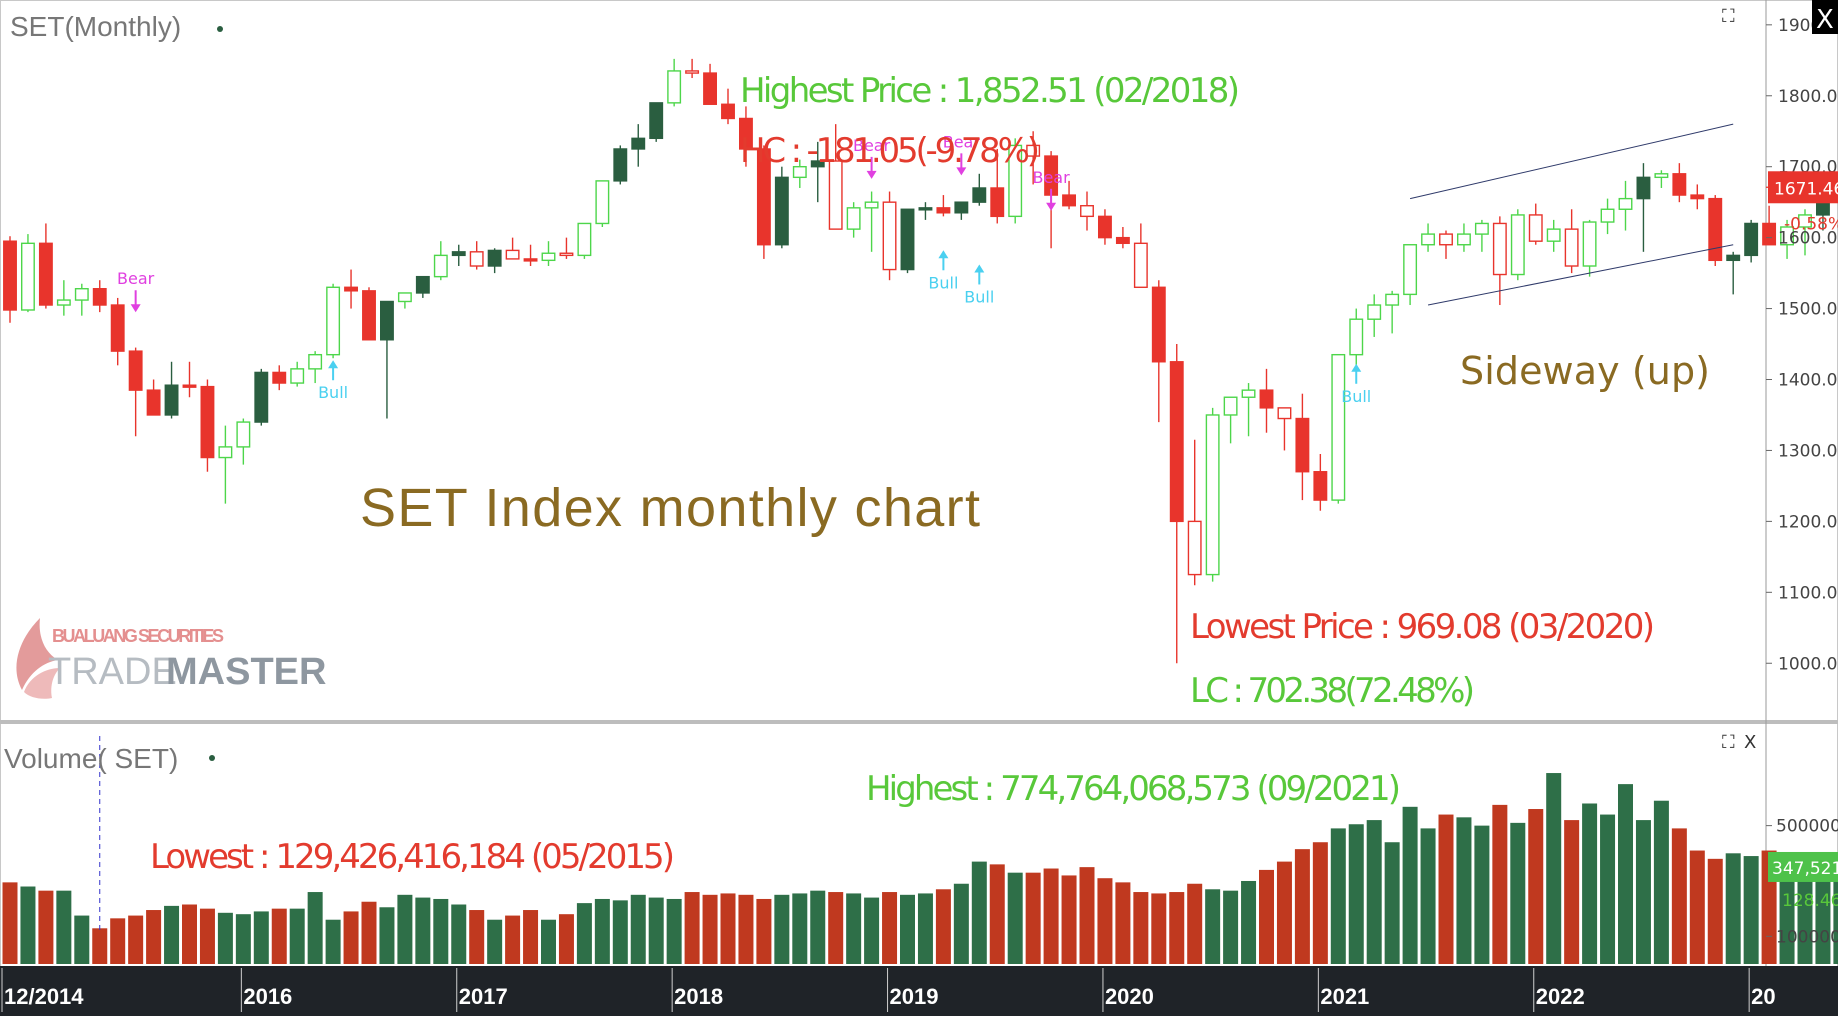  Describe the element at coordinates (1825, 17) in the screenshot. I see `close-button: X` at that location.